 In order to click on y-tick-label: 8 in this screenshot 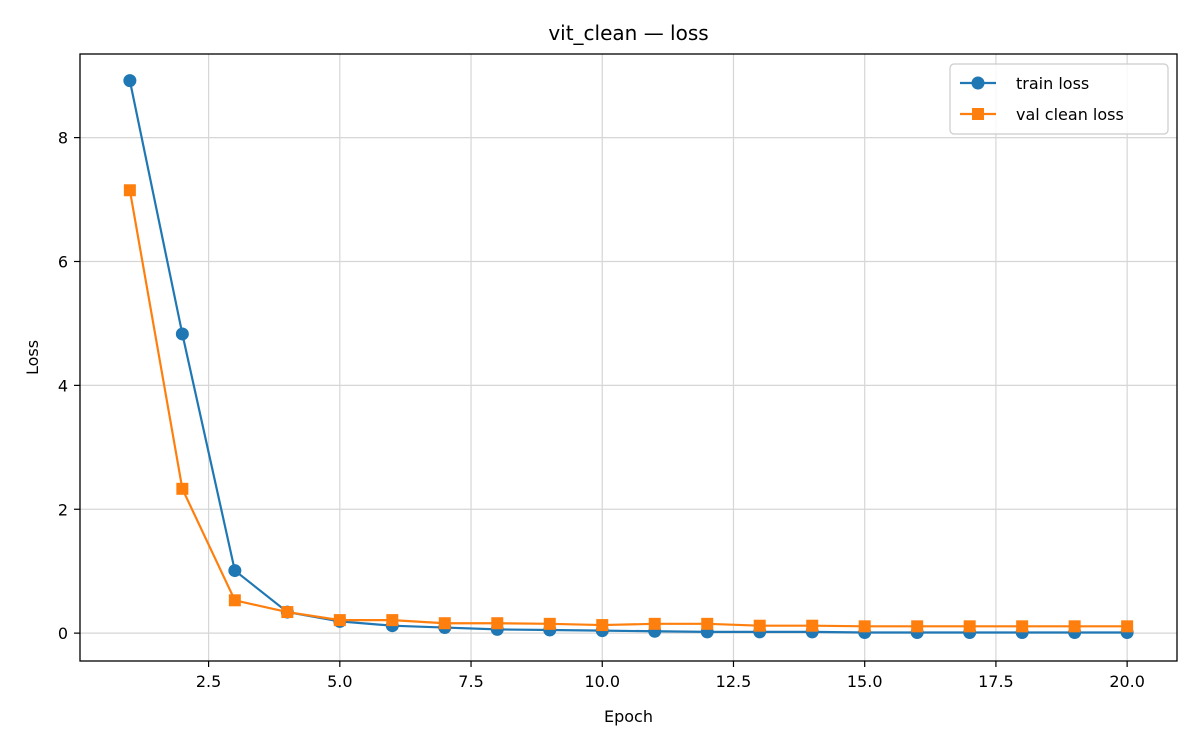, I will do `click(63, 138)`.